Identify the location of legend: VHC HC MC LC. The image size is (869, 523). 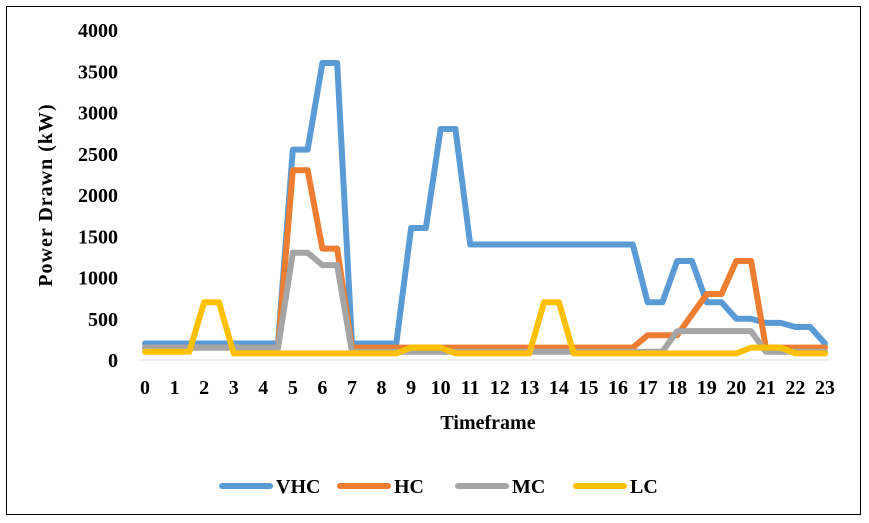
(438, 487).